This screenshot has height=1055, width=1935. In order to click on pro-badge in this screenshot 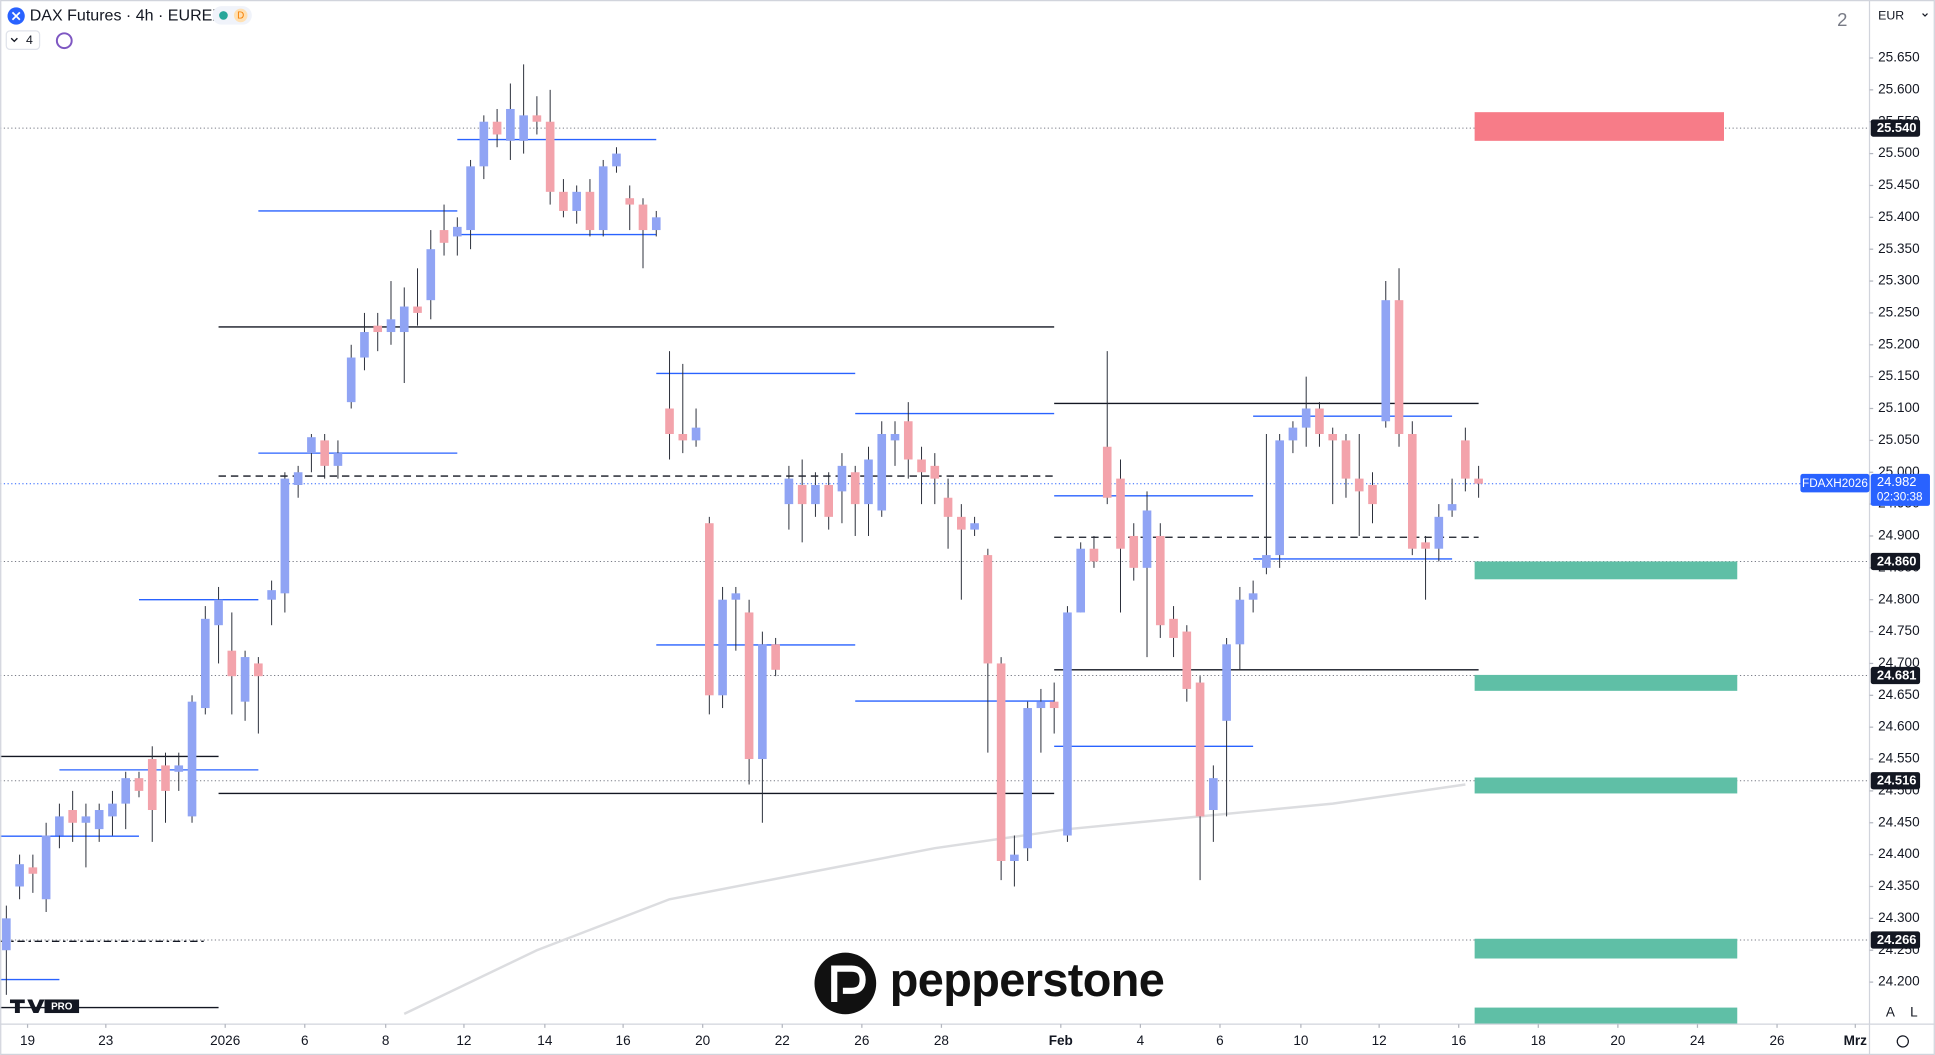, I will do `click(62, 1006)`.